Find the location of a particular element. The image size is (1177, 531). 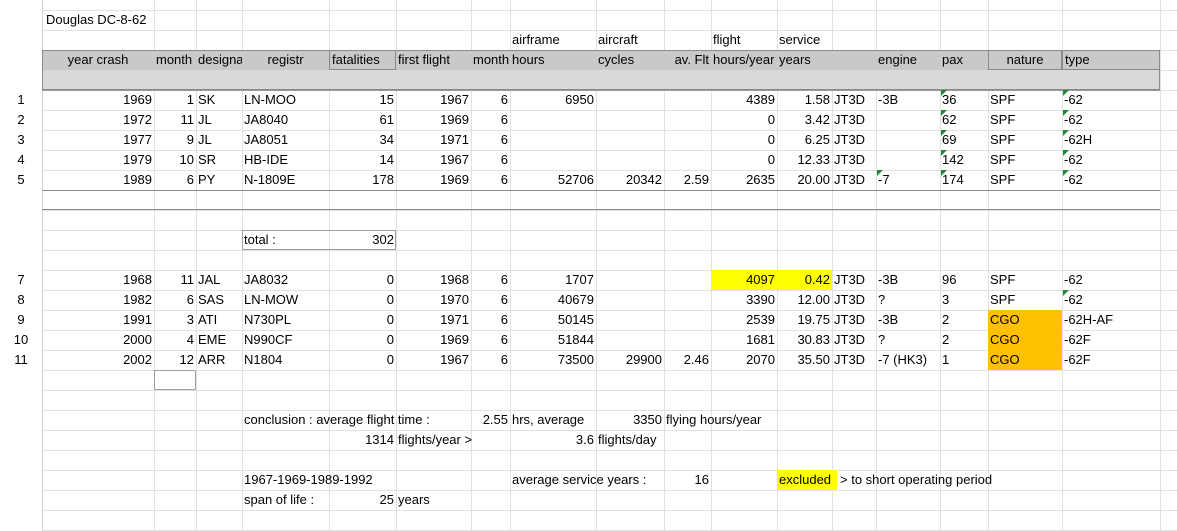

cell-year: 1991 is located at coordinates (137, 319).